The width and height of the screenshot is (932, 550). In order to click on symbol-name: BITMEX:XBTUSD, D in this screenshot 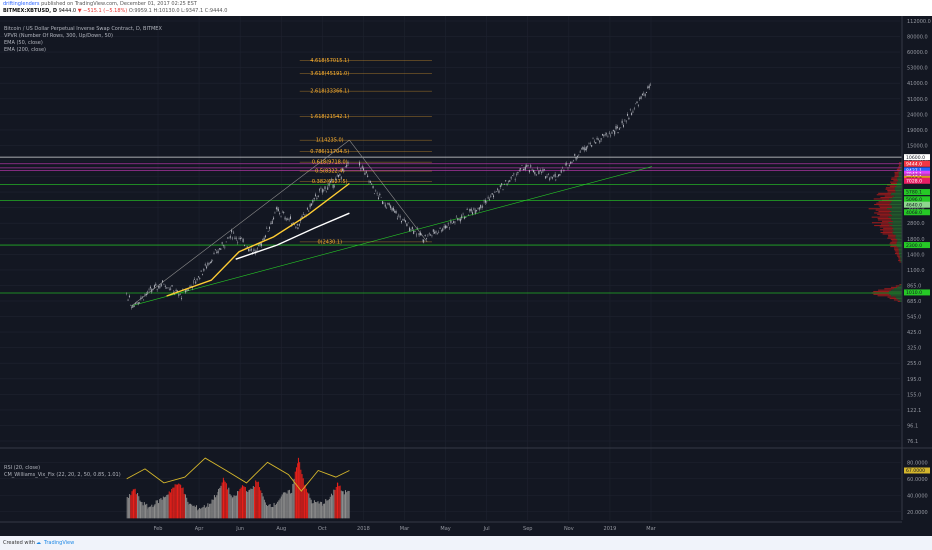, I will do `click(30, 11)`.